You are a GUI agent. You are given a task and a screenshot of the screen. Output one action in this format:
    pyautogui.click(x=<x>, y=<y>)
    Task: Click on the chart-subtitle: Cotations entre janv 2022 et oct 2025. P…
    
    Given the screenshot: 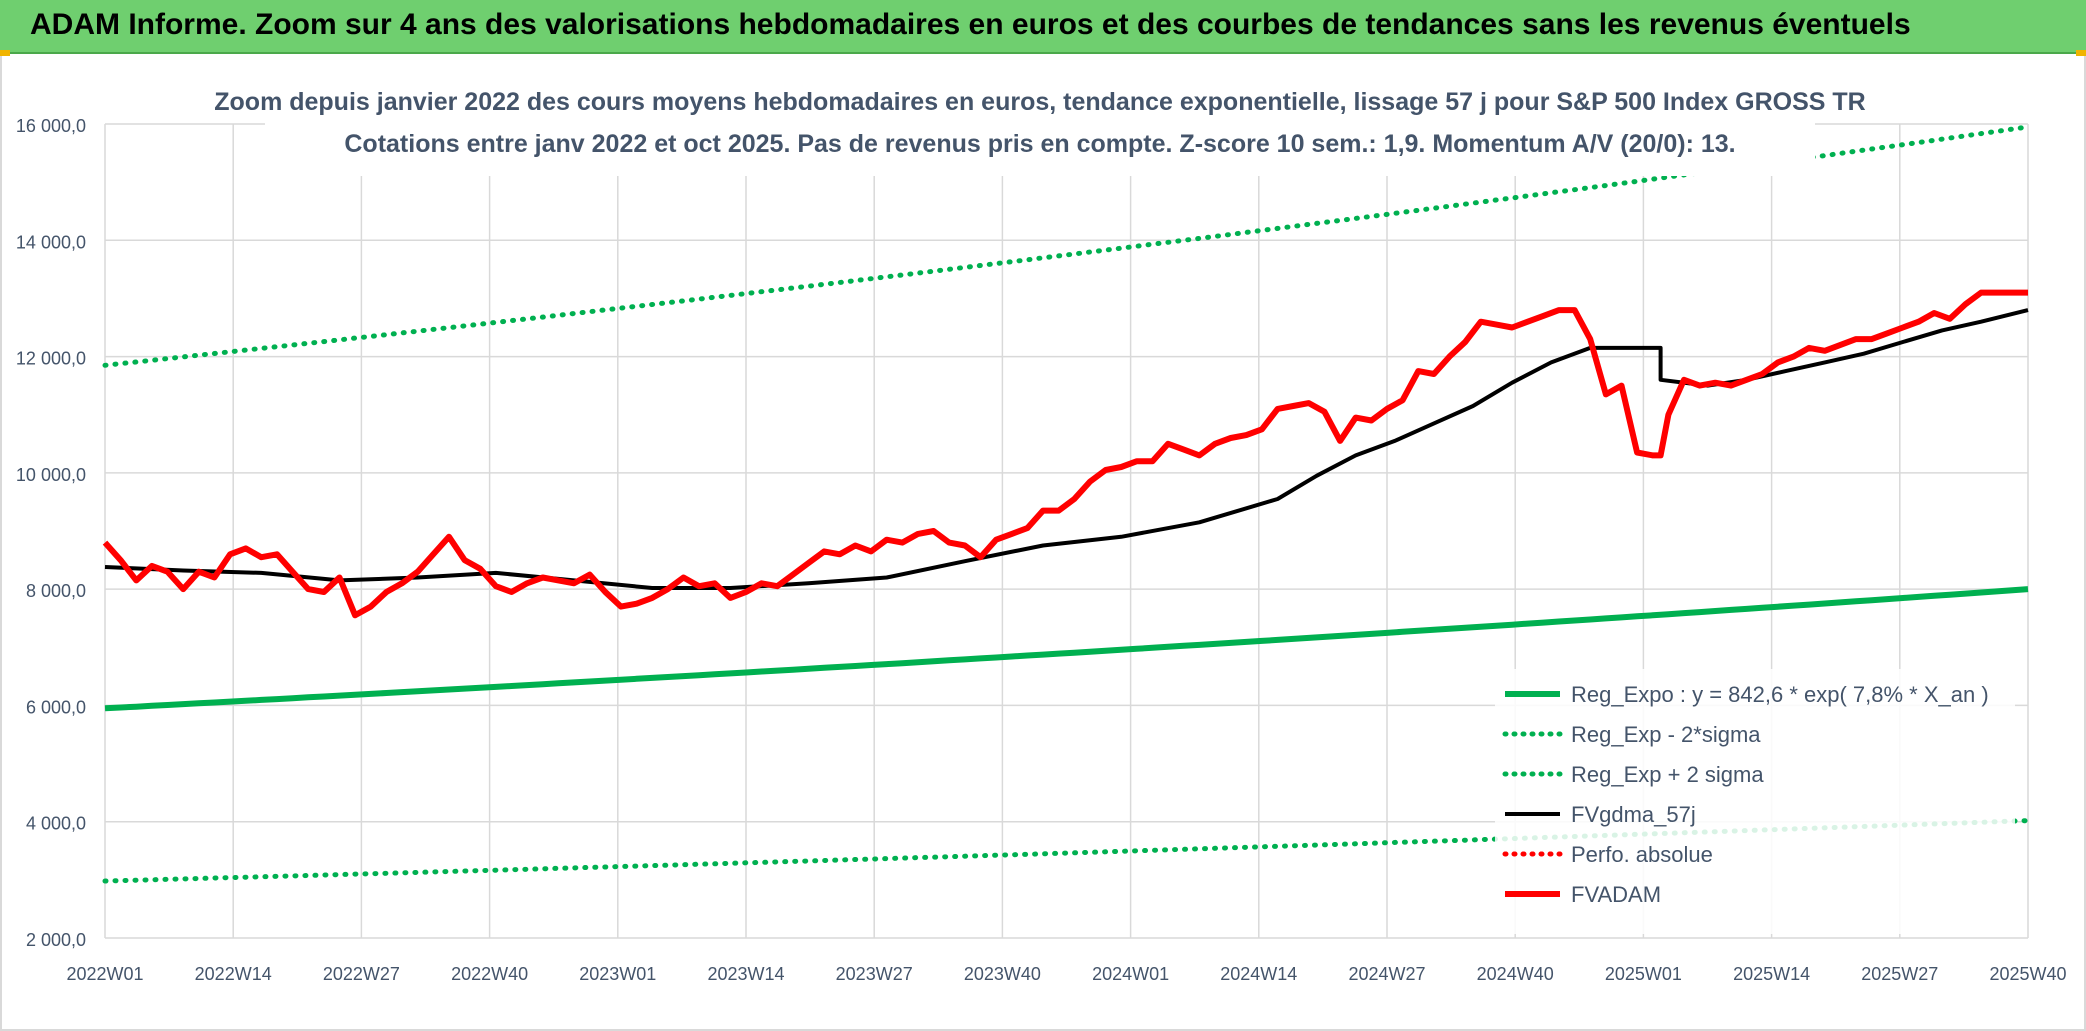 What is the action you would take?
    pyautogui.click(x=1039, y=144)
    